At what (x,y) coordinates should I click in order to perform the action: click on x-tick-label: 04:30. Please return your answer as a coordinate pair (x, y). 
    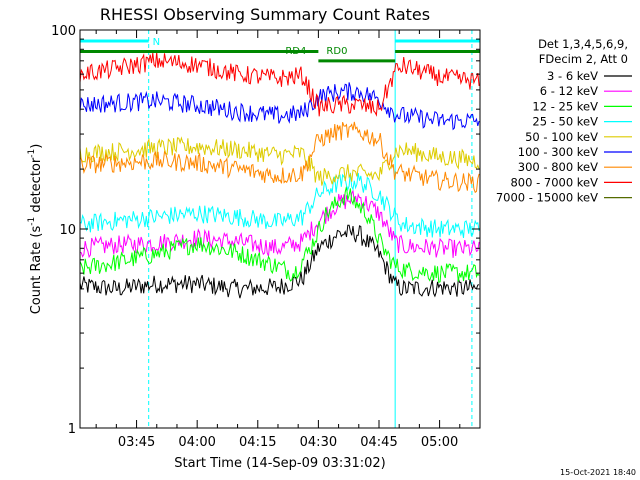
    Looking at the image, I should click on (318, 442).